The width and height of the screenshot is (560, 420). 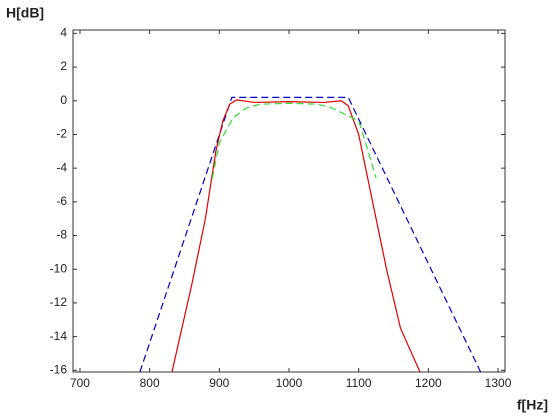 I want to click on series-line, so click(x=294, y=140).